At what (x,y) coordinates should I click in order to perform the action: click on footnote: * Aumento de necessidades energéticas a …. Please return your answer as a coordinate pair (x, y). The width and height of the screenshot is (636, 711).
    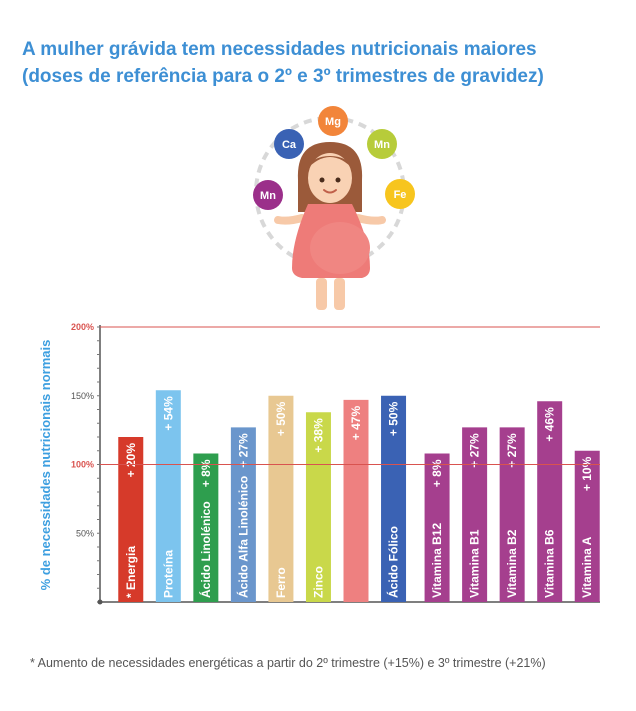
    Looking at the image, I should click on (288, 663).